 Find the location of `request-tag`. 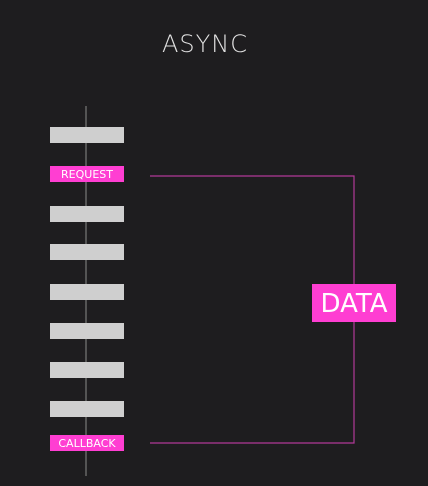

request-tag is located at coordinates (87, 174).